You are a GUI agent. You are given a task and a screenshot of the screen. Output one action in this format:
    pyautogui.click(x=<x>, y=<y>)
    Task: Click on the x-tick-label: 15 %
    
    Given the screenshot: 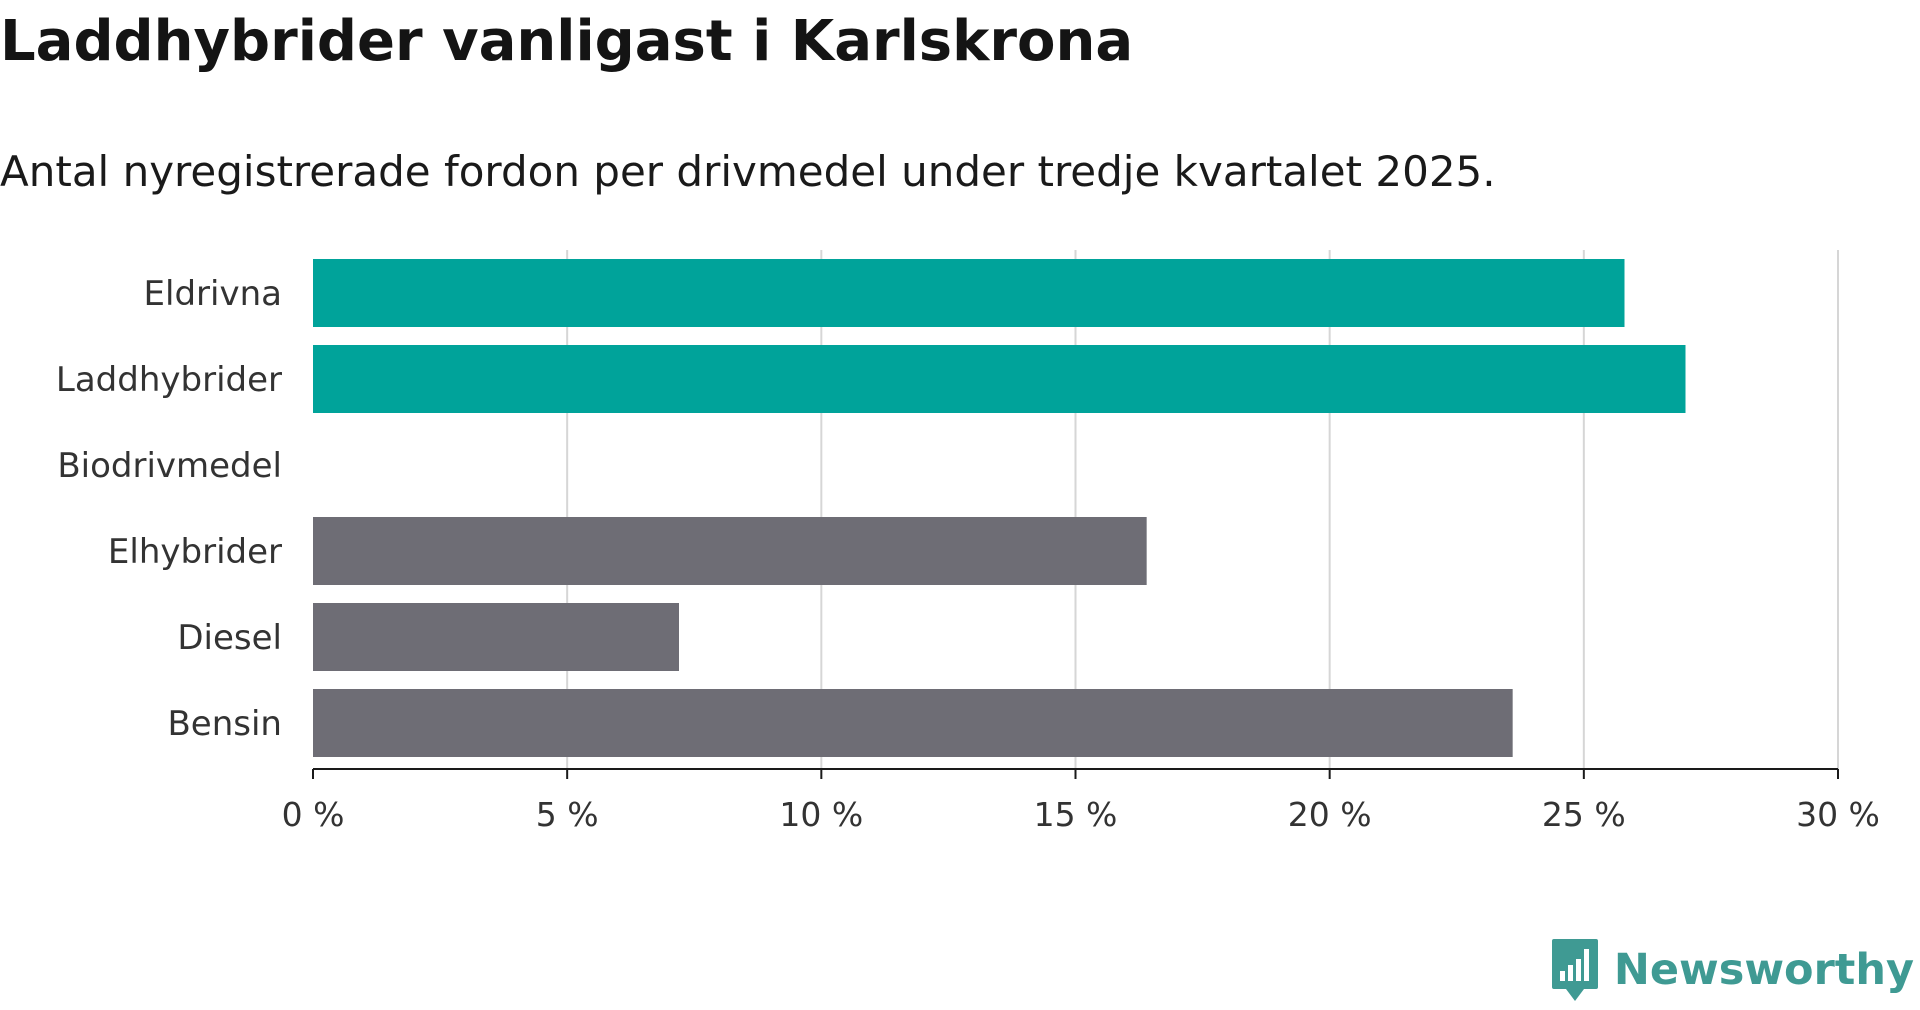 What is the action you would take?
    pyautogui.click(x=1076, y=814)
    